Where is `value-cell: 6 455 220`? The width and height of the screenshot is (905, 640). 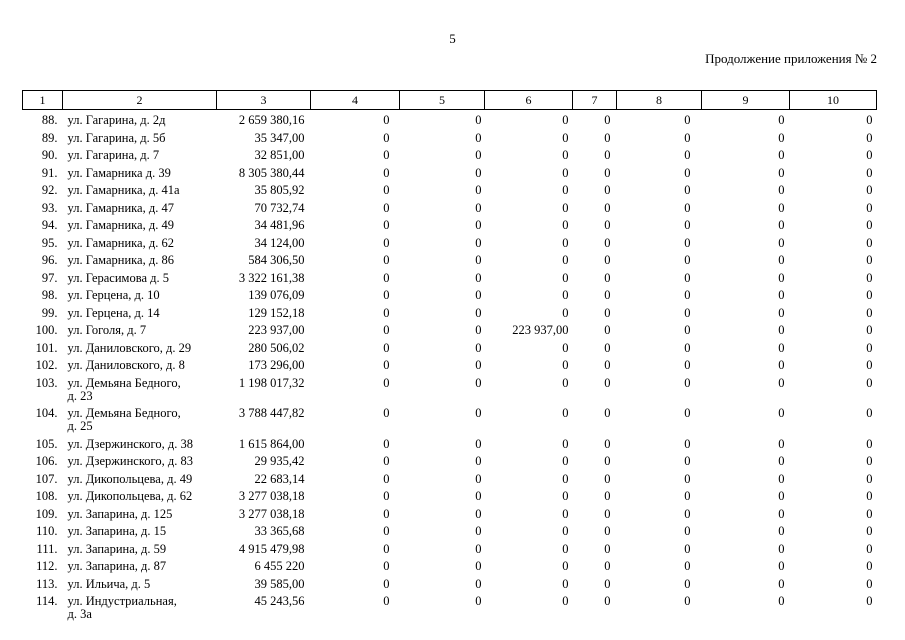
value-cell: 6 455 220 is located at coordinates (279, 566).